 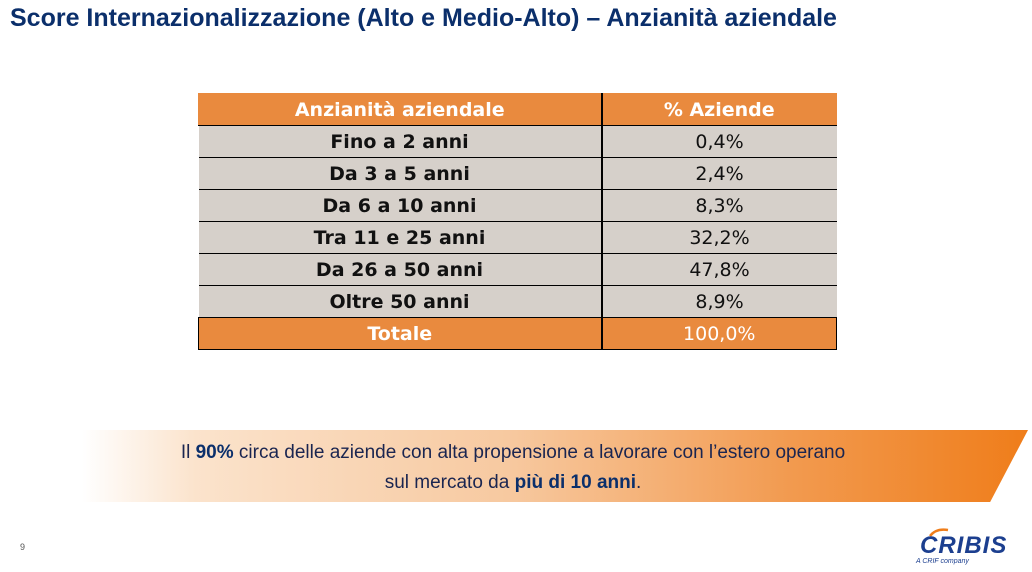 I want to click on table-row: Fino a 2 anni 0,4%, so click(x=517, y=141).